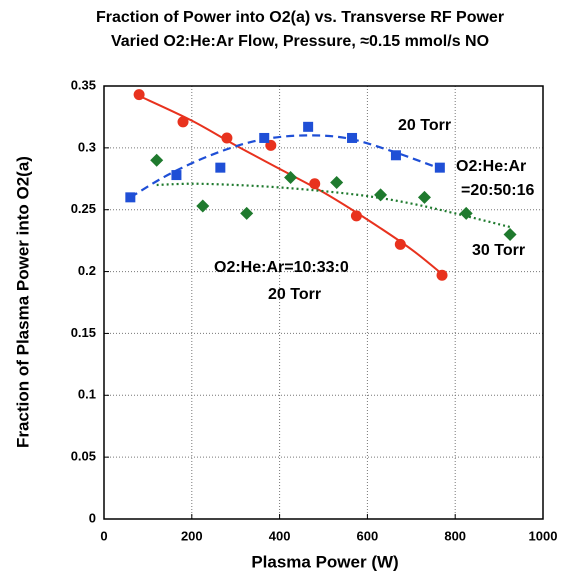 Image resolution: width=578 pixels, height=574 pixels. I want to click on annotation: 30 Torr, so click(498, 250).